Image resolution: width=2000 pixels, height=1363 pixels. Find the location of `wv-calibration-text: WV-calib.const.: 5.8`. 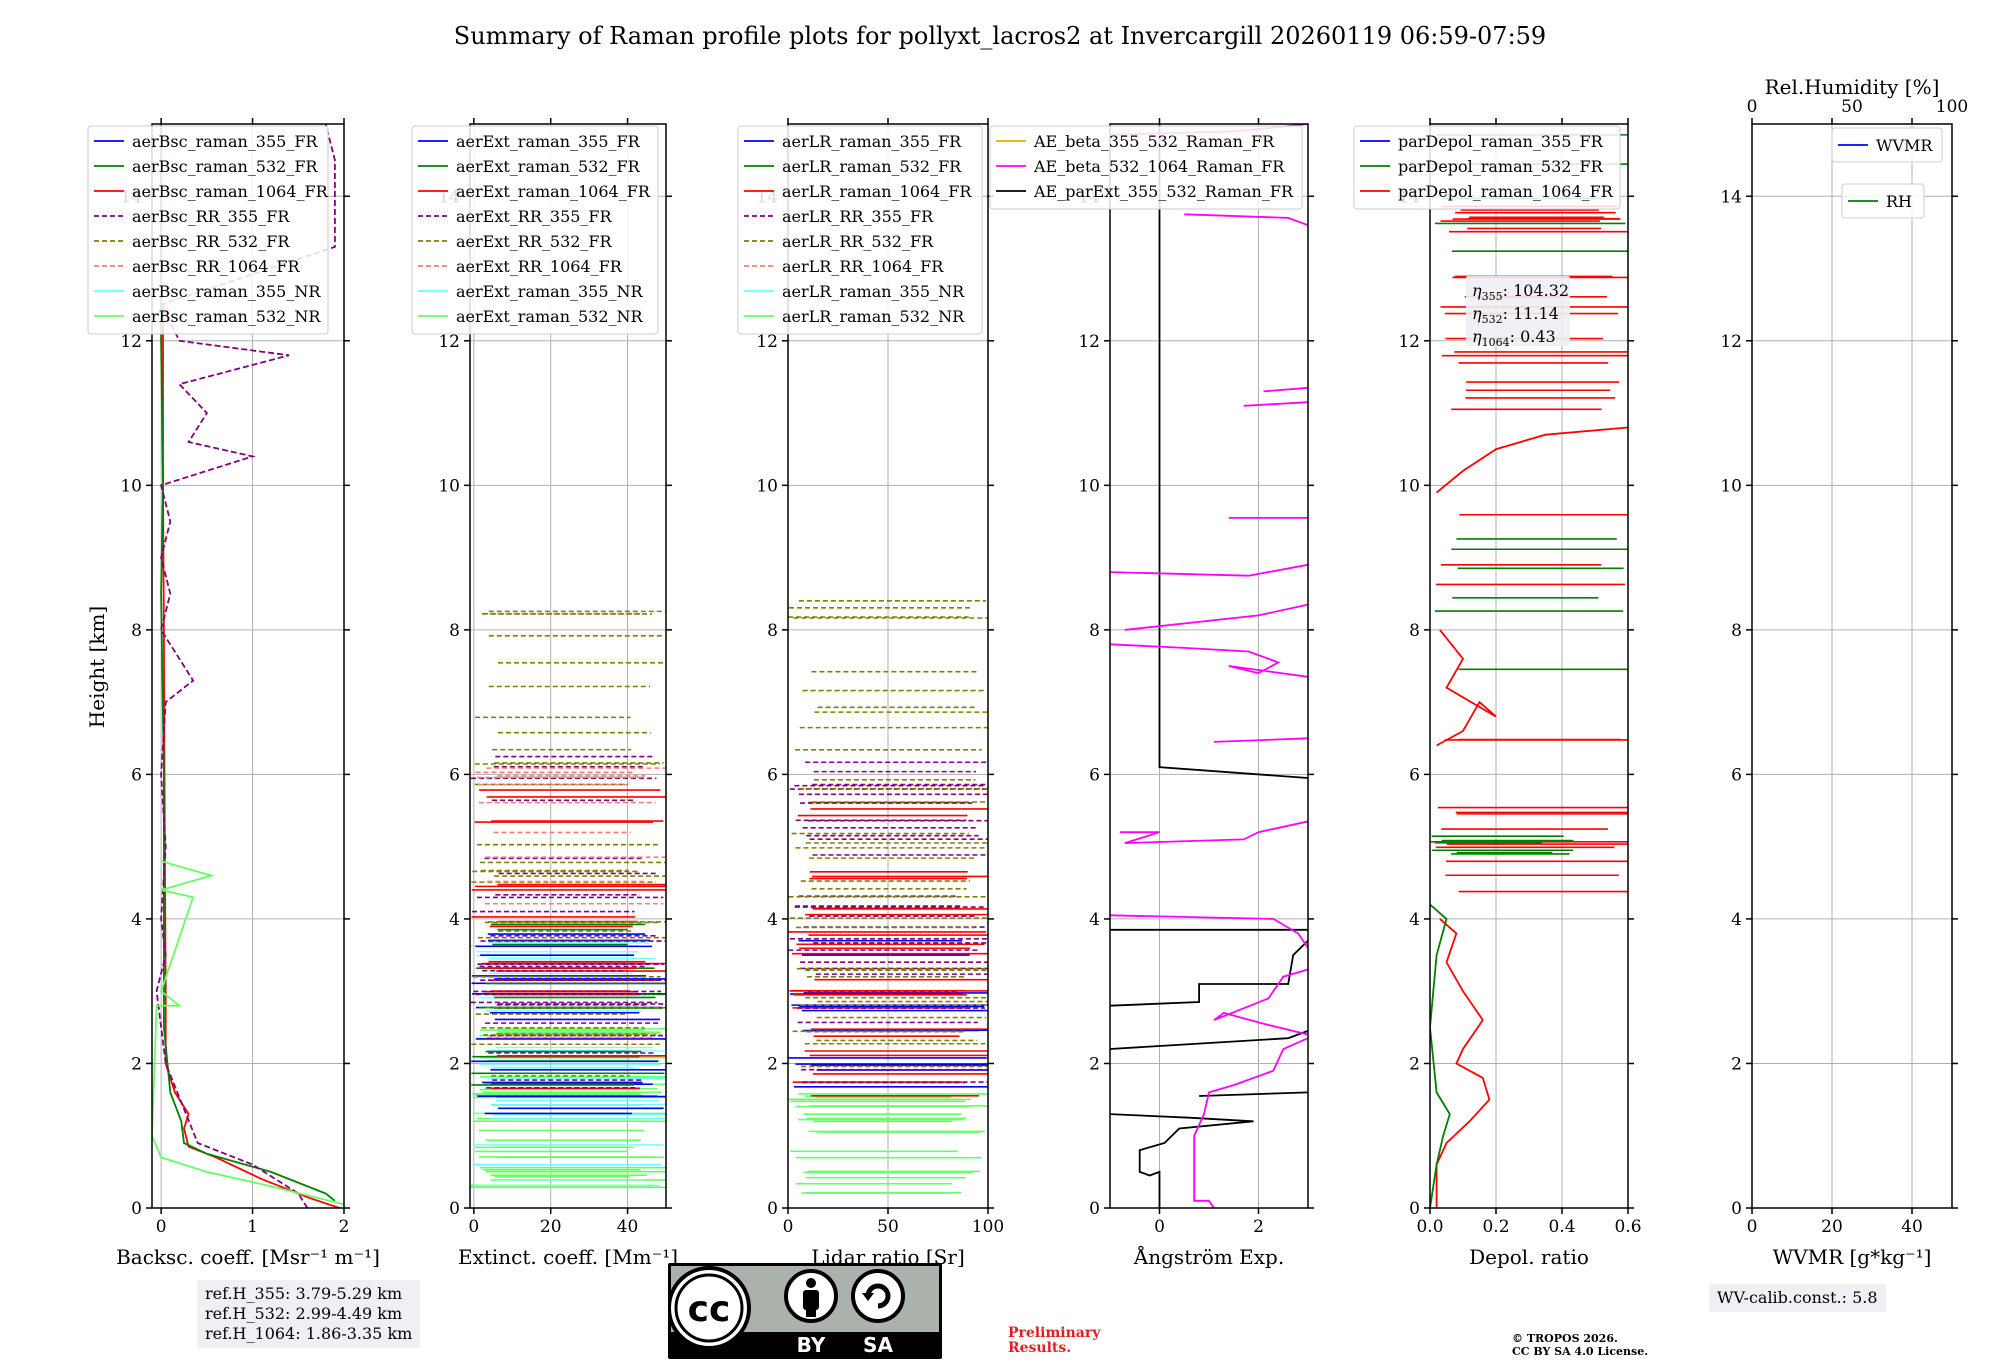

wv-calibration-text: WV-calib.const.: 5.8 is located at coordinates (1797, 1297).